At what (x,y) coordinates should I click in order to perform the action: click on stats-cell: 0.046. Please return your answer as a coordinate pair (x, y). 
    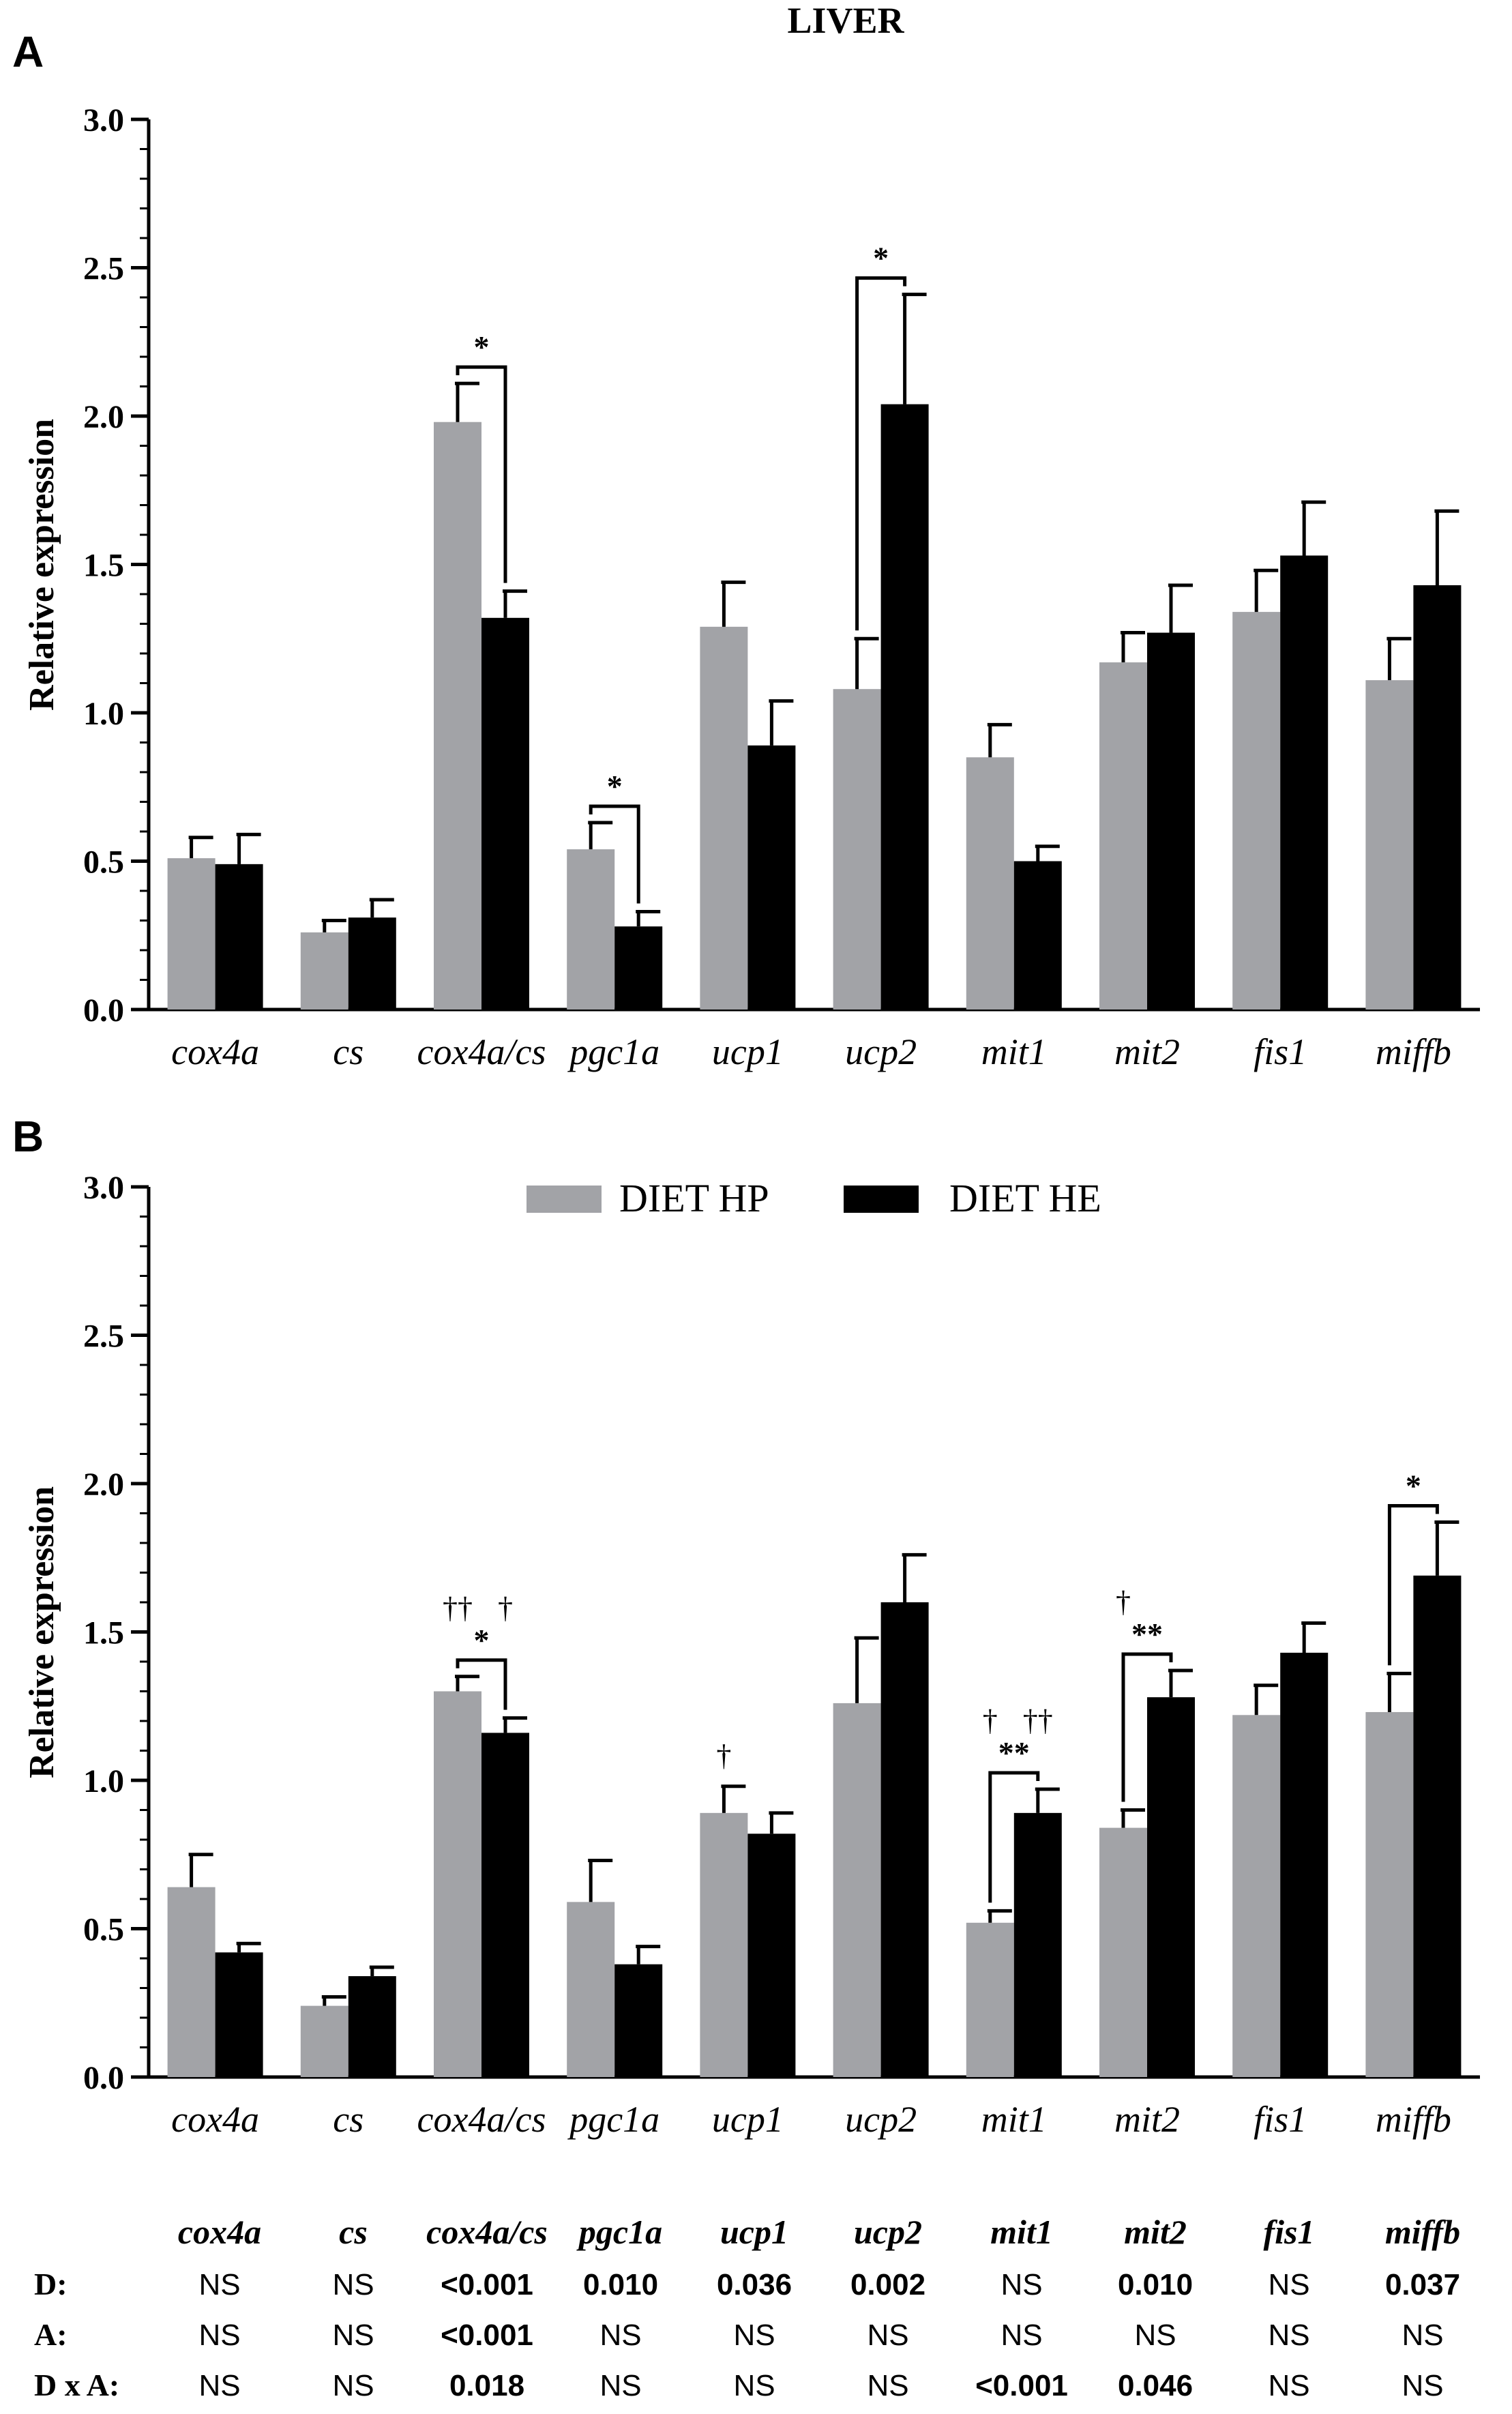
    Looking at the image, I should click on (1155, 2385).